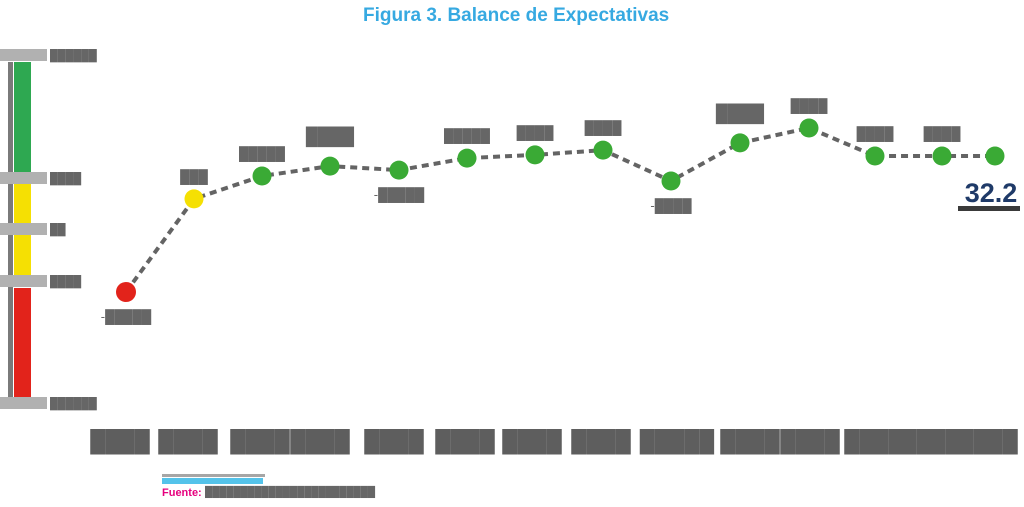  What do you see at coordinates (22, 342) in the screenshot?
I see `gauge-segment-red-zone` at bounding box center [22, 342].